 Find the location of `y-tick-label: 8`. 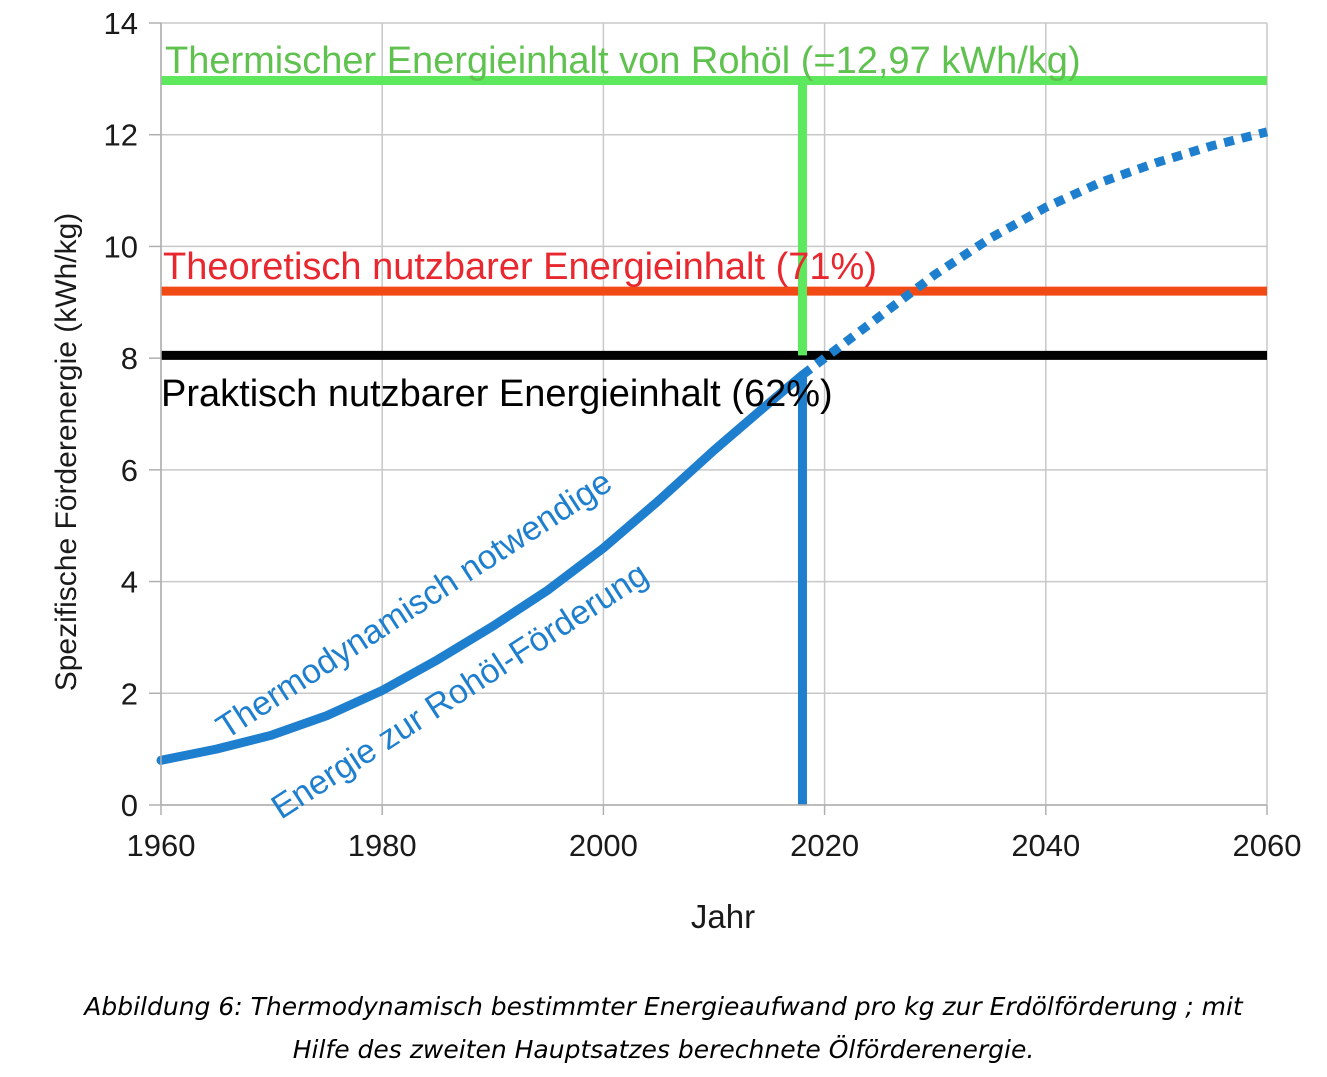

y-tick-label: 8 is located at coordinates (129, 358).